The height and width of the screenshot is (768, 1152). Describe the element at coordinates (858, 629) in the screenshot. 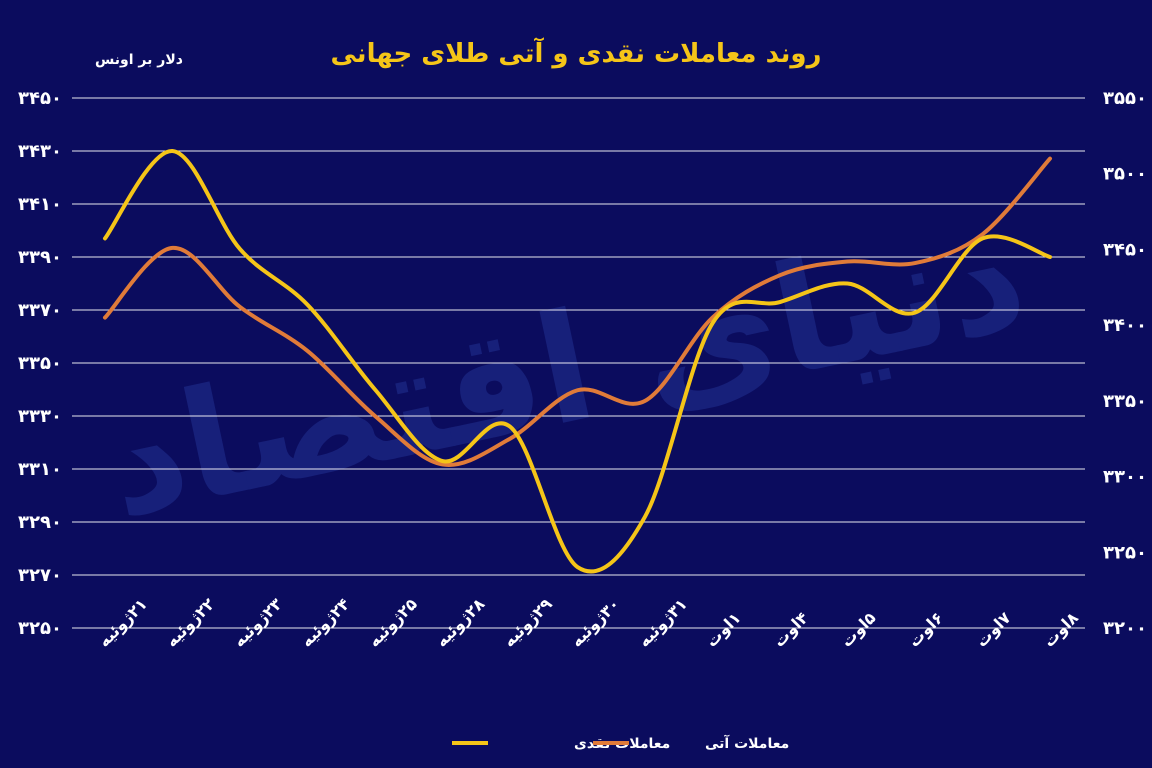

I see `x-tick-label: ۵اوت` at that location.